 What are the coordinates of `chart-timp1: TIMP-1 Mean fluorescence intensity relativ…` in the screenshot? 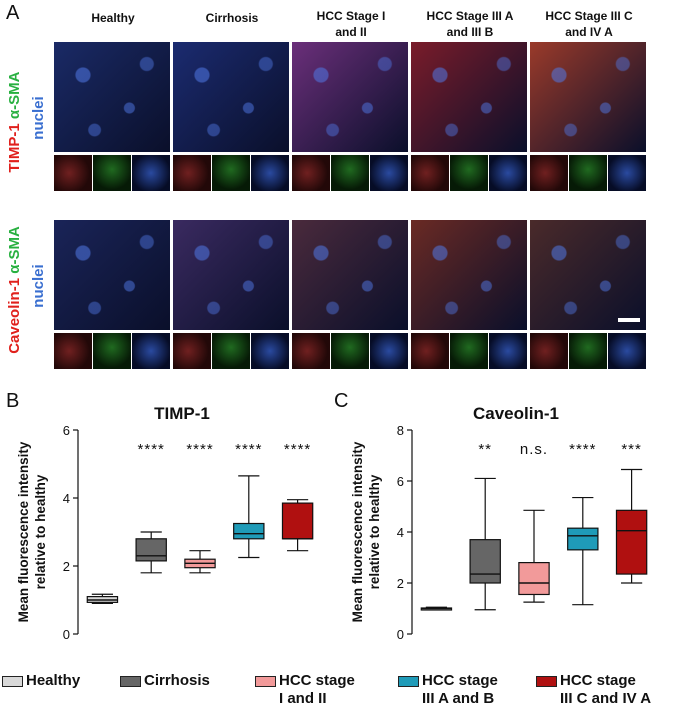 It's located at (165, 523).